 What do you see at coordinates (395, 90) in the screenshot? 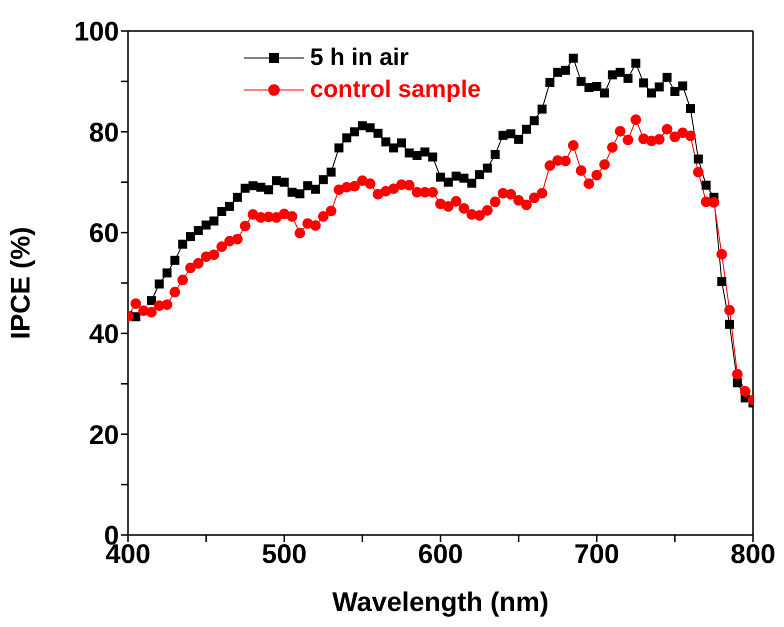
I see `legend-label: control sample` at bounding box center [395, 90].